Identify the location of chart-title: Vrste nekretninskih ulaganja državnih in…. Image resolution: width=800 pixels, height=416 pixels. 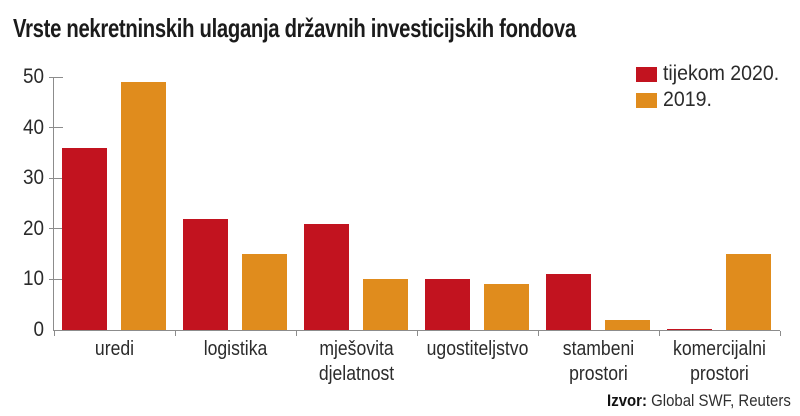
(294, 28).